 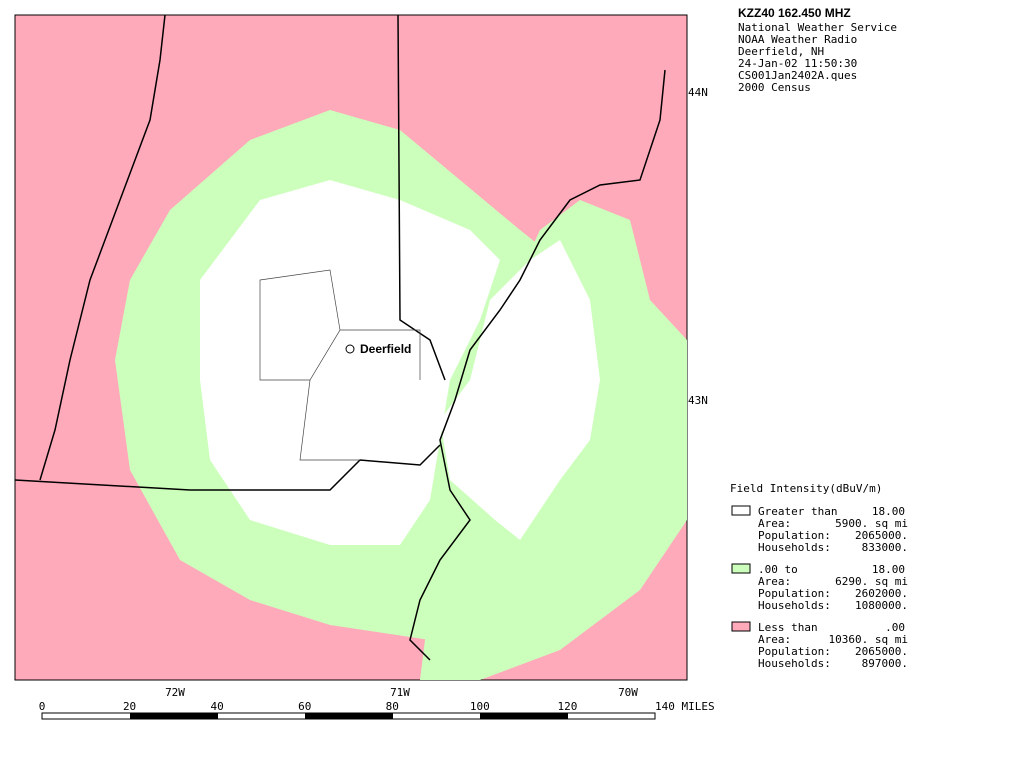 I want to click on legend-stat-value: 6290. sq mi, so click(x=871, y=581).